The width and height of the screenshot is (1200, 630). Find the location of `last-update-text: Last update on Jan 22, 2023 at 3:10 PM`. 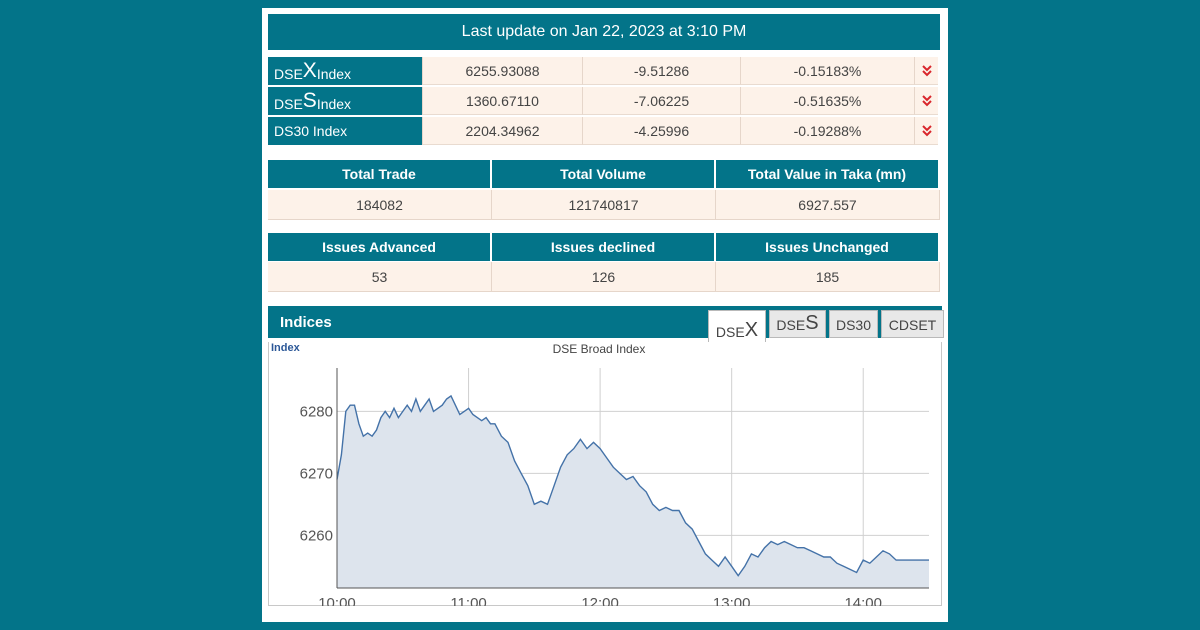

last-update-text: Last update on Jan 22, 2023 at 3:10 PM is located at coordinates (604, 31).